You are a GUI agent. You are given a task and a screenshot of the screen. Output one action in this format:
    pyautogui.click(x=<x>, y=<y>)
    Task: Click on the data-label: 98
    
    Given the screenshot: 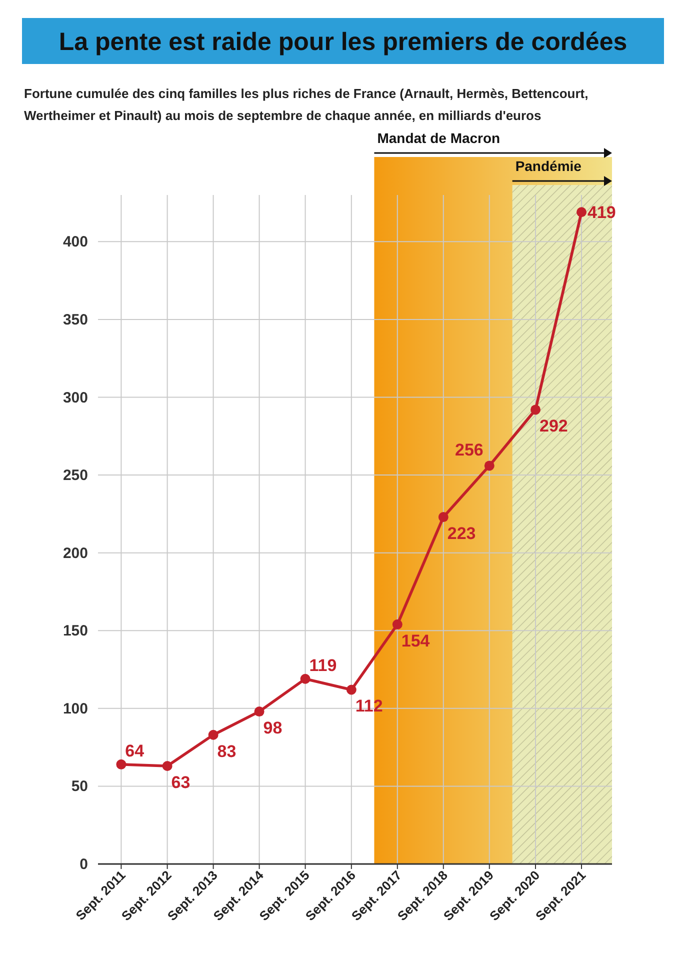 What is the action you would take?
    pyautogui.click(x=272, y=728)
    